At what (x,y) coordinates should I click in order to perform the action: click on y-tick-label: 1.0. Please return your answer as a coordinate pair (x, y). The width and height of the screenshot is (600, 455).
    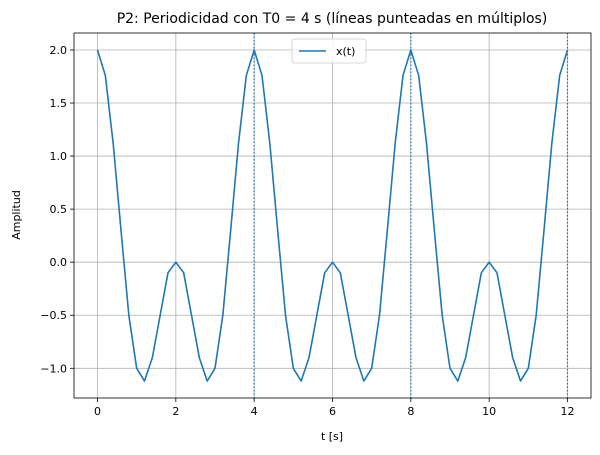
    Looking at the image, I should click on (59, 156).